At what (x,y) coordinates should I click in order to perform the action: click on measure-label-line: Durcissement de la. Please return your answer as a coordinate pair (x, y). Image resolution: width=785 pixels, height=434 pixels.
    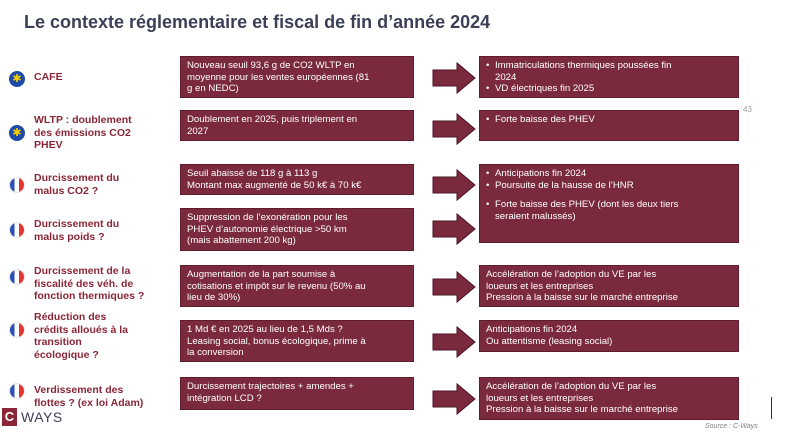
    Looking at the image, I should click on (82, 271).